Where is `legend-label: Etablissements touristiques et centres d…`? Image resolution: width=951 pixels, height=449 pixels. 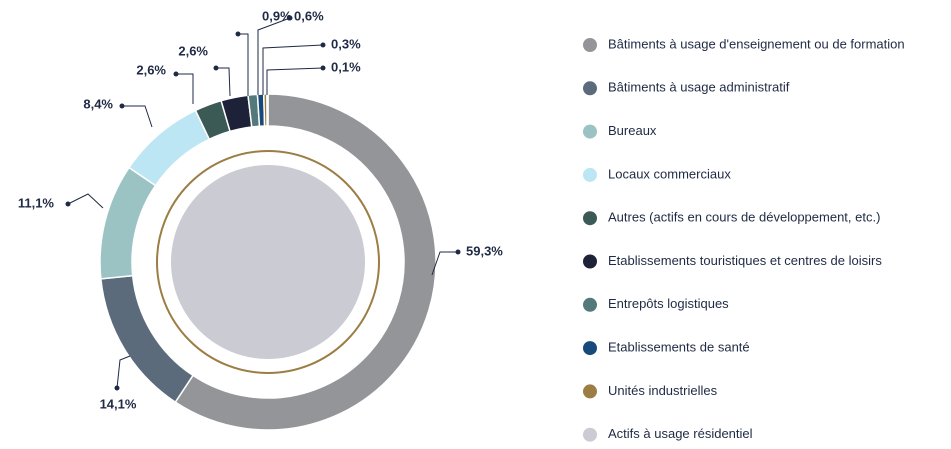
legend-label: Etablissements touristiques et centres d… is located at coordinates (745, 260).